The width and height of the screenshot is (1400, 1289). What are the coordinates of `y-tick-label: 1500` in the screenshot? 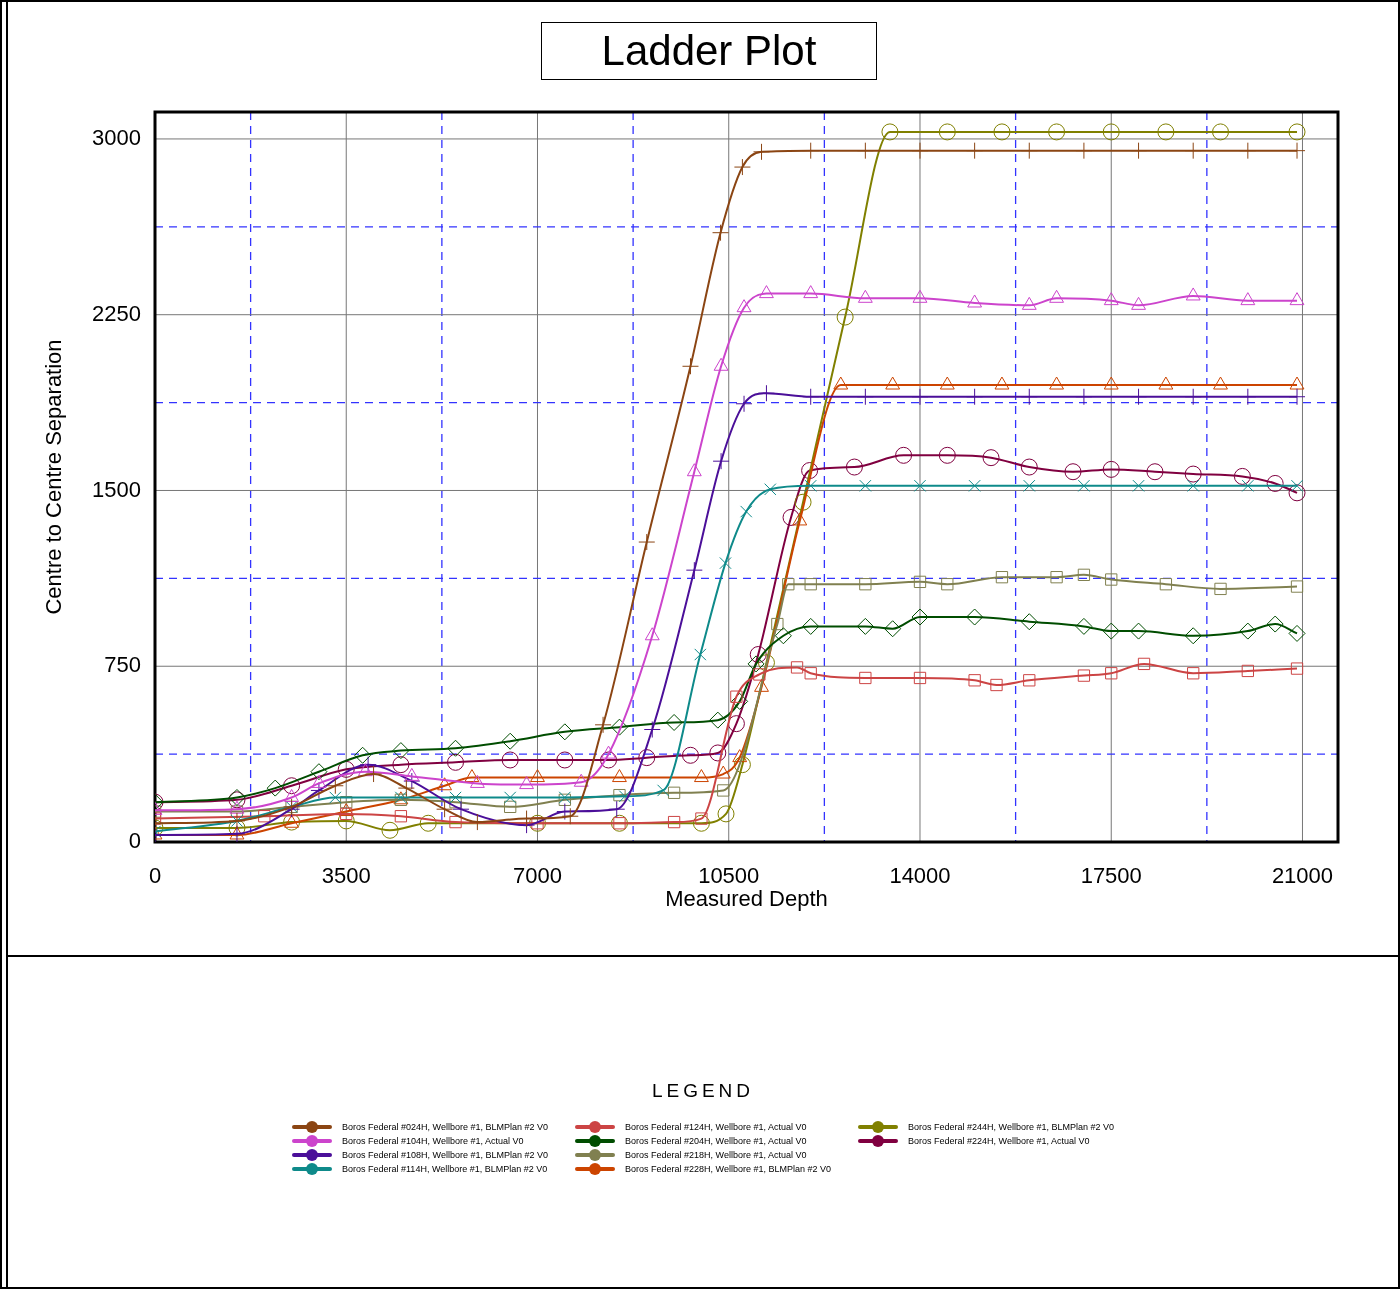 It's located at (116, 489).